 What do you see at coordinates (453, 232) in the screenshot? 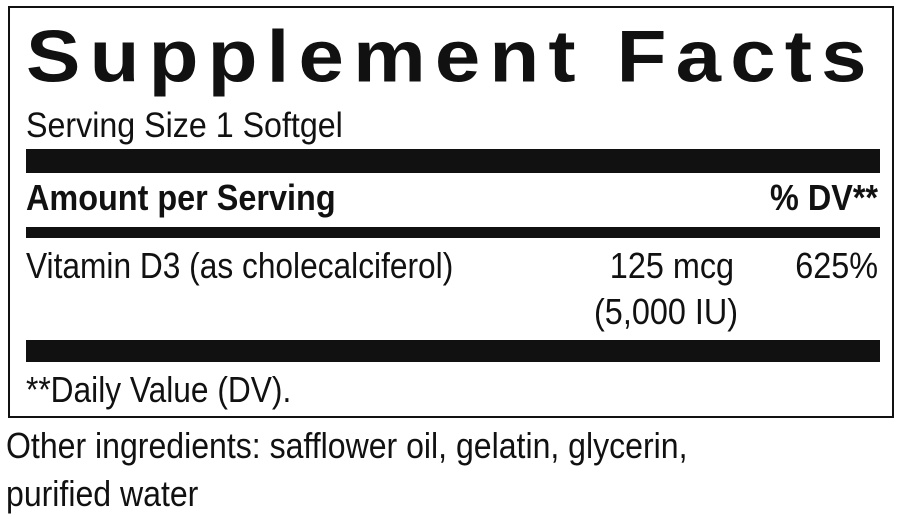
I see `thin-divider` at bounding box center [453, 232].